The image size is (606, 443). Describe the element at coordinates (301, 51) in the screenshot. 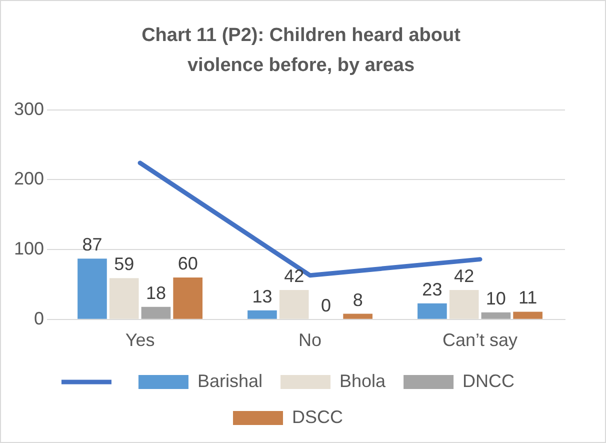

I see `chart-title: Chart 11 (P2): Children heard about violence before, by areas` at that location.